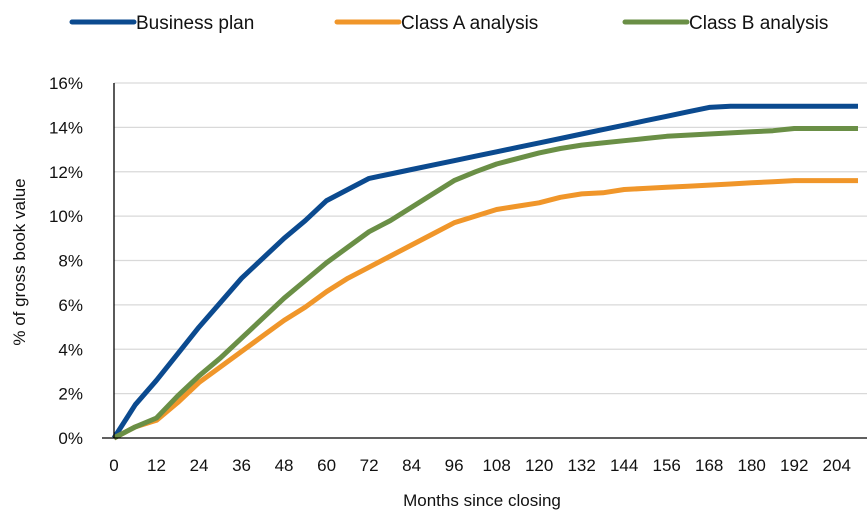 Image resolution: width=867 pixels, height=511 pixels. Describe the element at coordinates (482, 500) in the screenshot. I see `x-axis-title: Months since closing` at that location.